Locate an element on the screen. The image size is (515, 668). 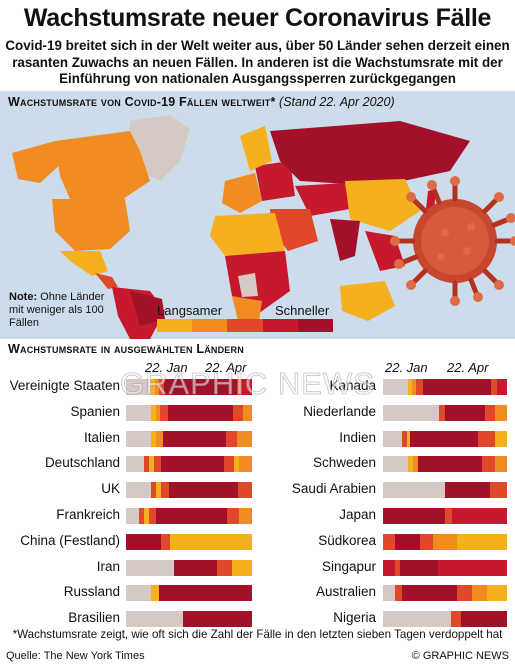
country-label: Nigeria is located at coordinates (354, 618).